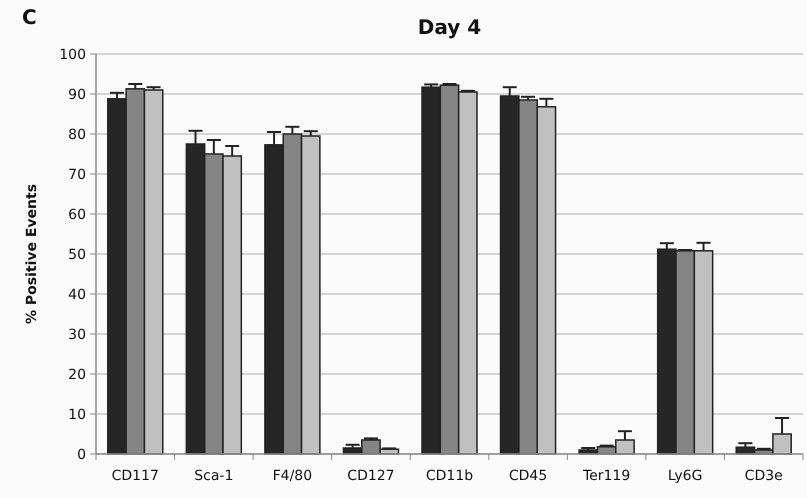  Describe the element at coordinates (450, 476) in the screenshot. I see `x-tick-label: CD11b` at that location.